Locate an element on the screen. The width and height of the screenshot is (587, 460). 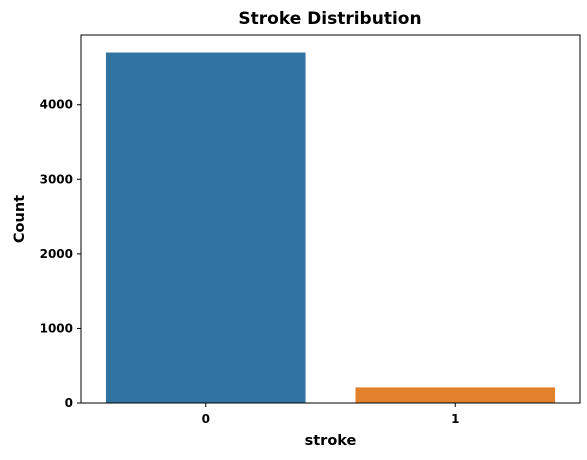
x-tick-label: 0 is located at coordinates (206, 419).